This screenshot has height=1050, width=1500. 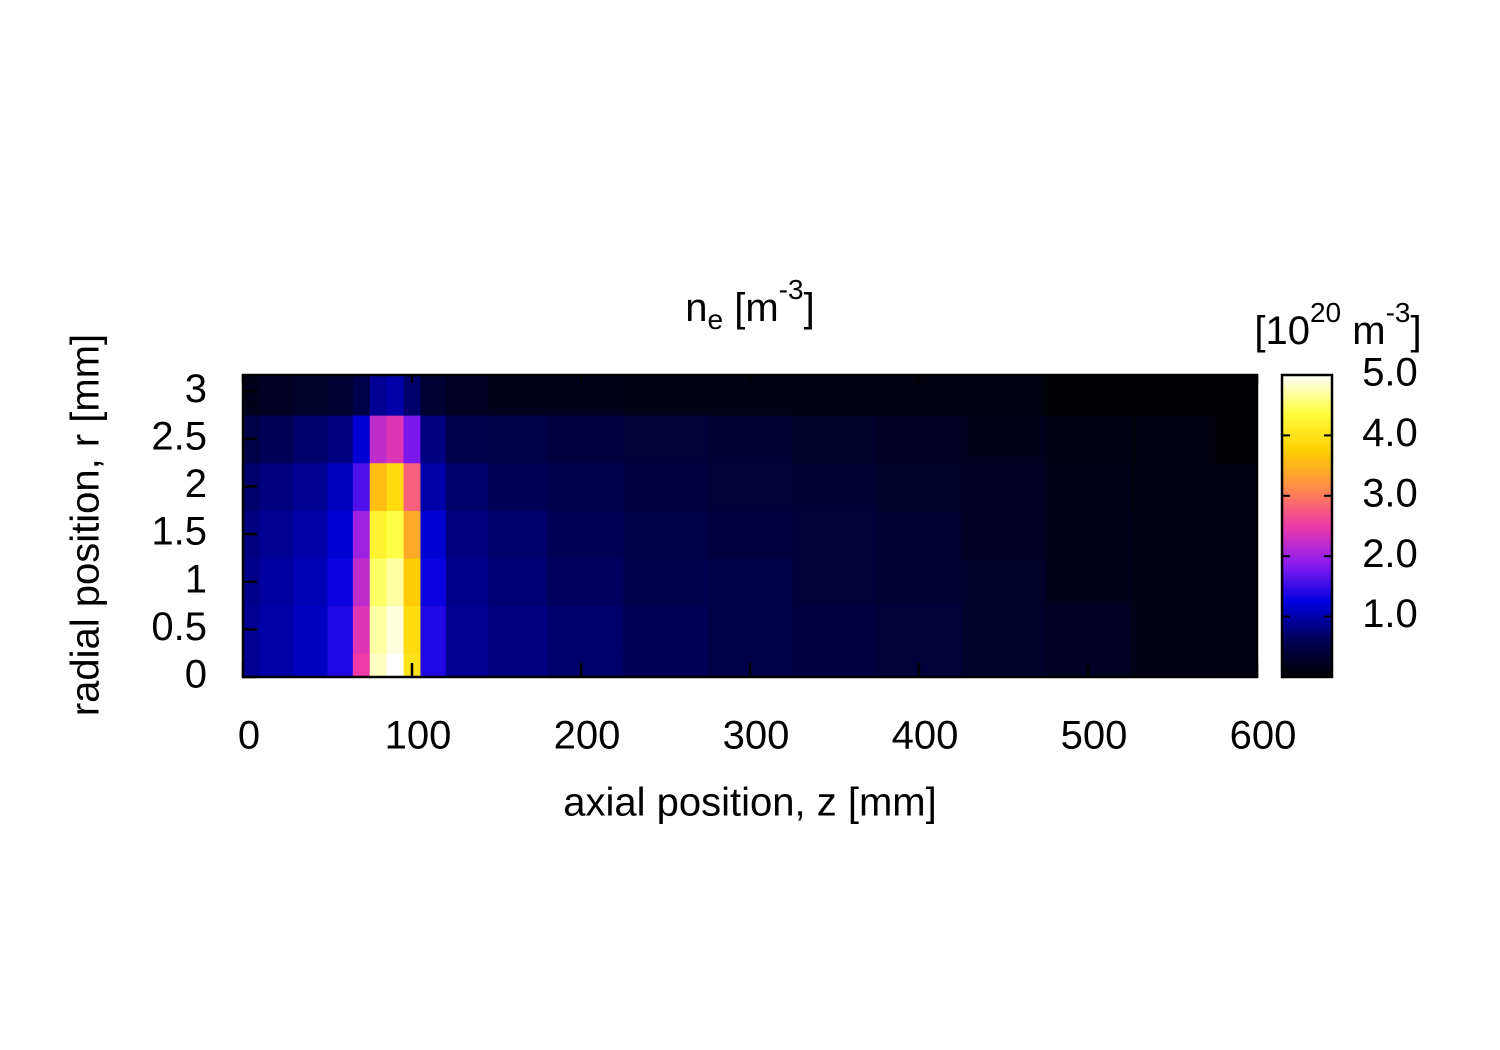 What do you see at coordinates (587, 736) in the screenshot?
I see `x-tick-label: 200` at bounding box center [587, 736].